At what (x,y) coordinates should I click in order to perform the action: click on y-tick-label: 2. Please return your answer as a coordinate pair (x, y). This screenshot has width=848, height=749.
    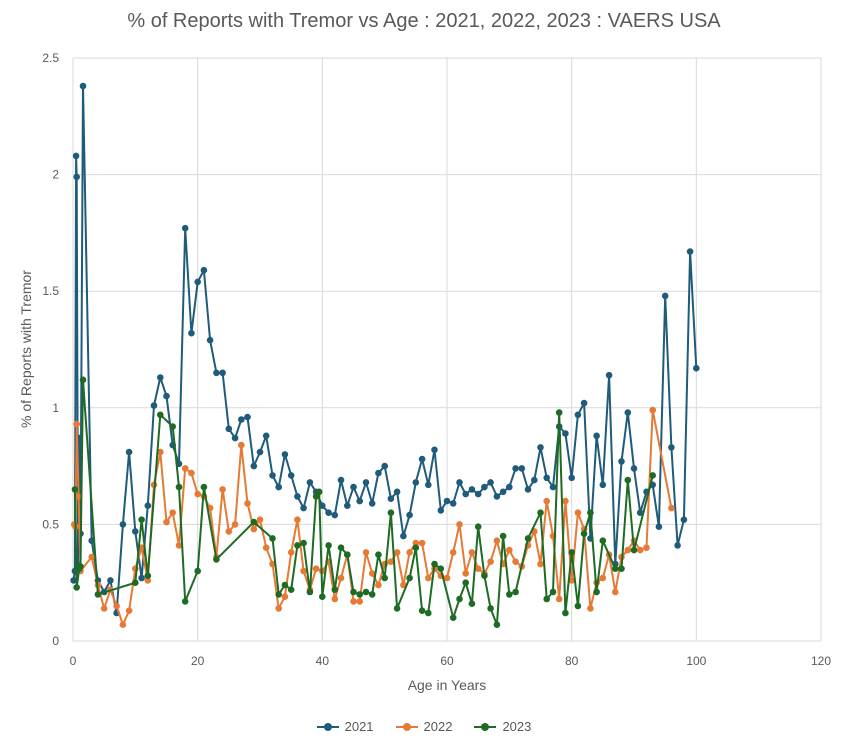
    Looking at the image, I should click on (55, 175).